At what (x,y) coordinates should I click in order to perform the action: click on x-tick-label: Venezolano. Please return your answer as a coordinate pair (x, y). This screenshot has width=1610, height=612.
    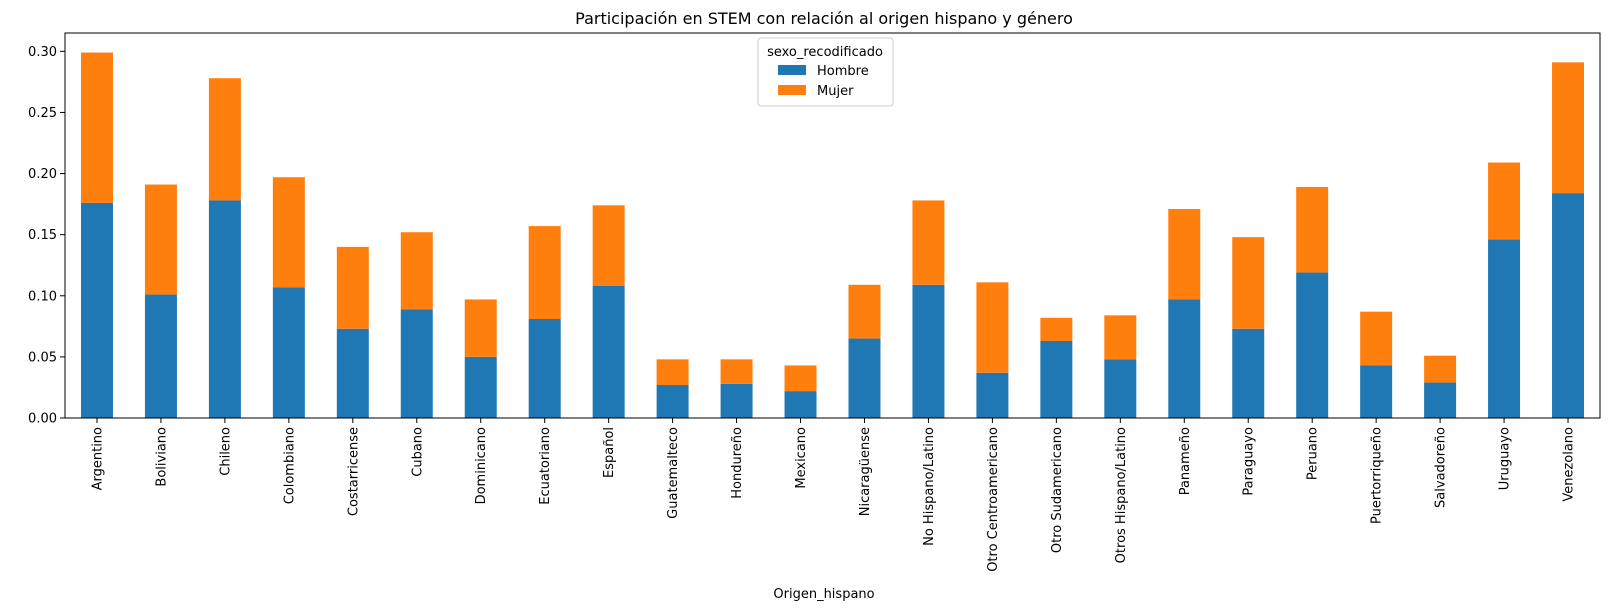
    Looking at the image, I should click on (1569, 464).